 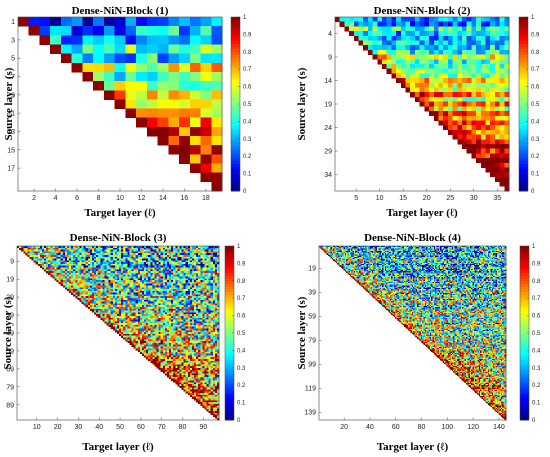 What do you see at coordinates (497, 198) in the screenshot?
I see `x-tick-label: 35` at bounding box center [497, 198].